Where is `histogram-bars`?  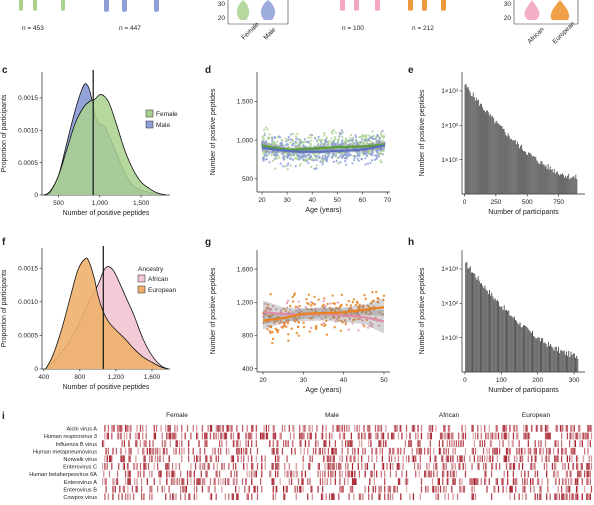
histogram-bars is located at coordinates (522, 316).